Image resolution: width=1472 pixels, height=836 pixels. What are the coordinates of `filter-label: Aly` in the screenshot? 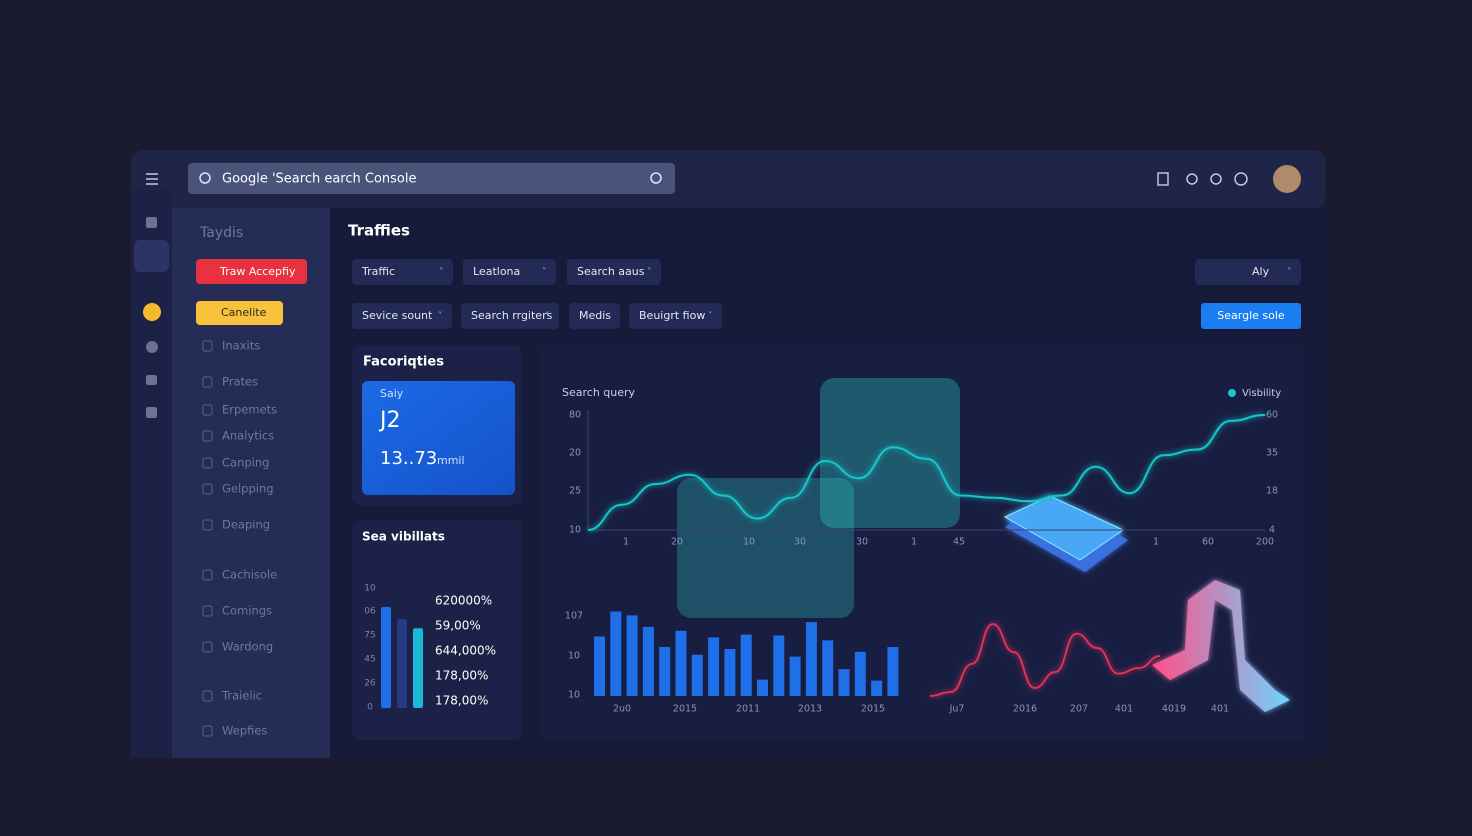 It's located at (1261, 271).